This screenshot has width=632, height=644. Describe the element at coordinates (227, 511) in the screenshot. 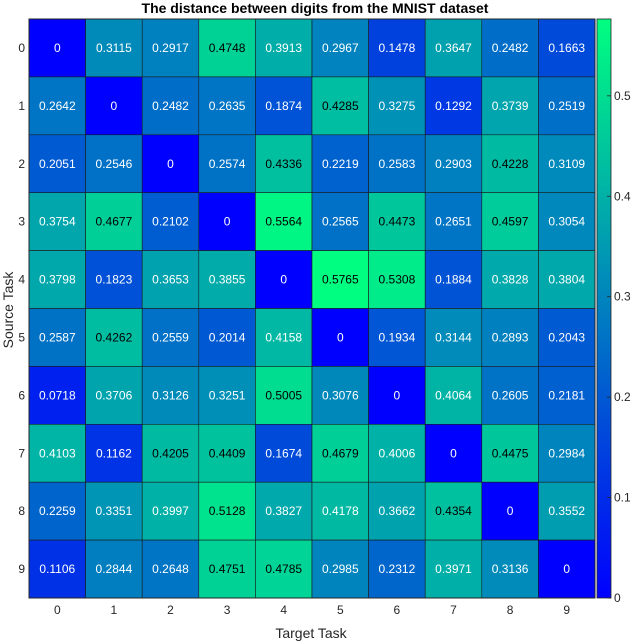

I see `cell-value-label: 0.5128` at that location.